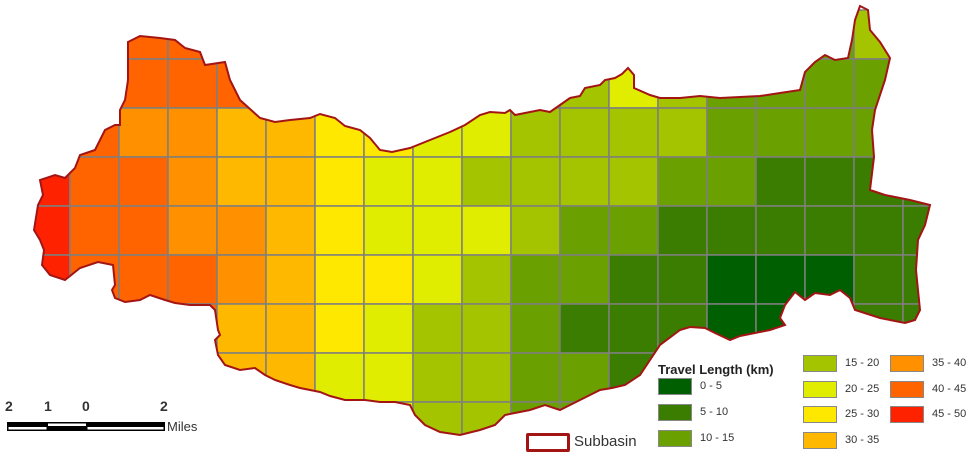 The image size is (975, 464). Describe the element at coordinates (862, 363) in the screenshot. I see `legend-label: 15 - 20` at that location.